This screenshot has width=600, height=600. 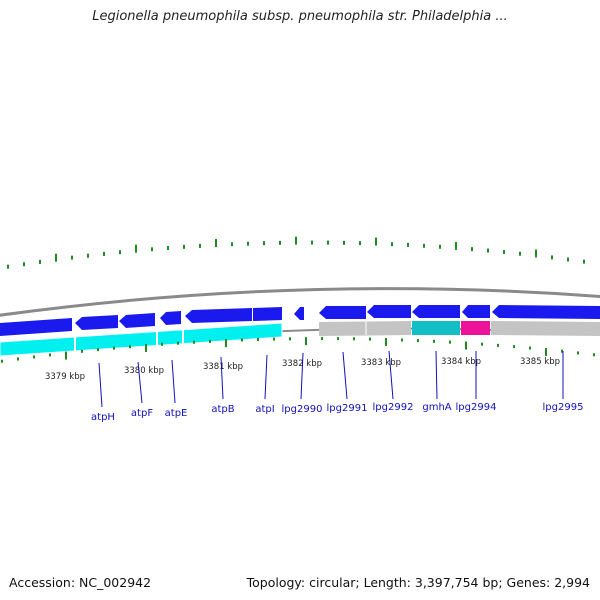 What do you see at coordinates (342, 312) in the screenshot?
I see `gene-arrow-lpg2991` at bounding box center [342, 312].